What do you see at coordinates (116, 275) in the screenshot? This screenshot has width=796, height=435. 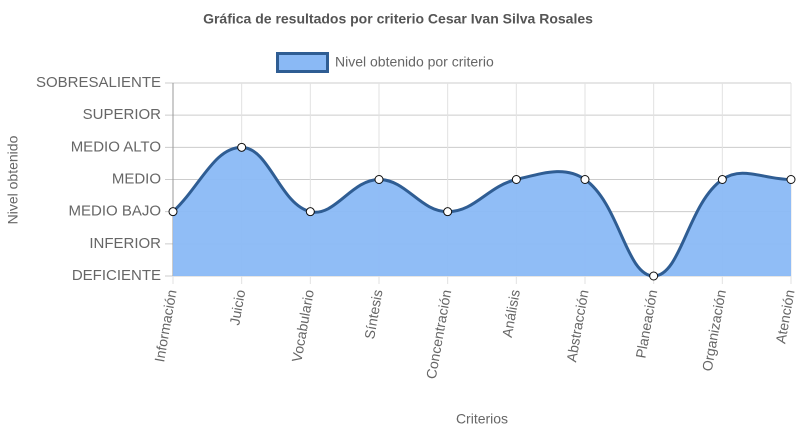 I see `y-tick-label: DEFICIENTE` at bounding box center [116, 275].